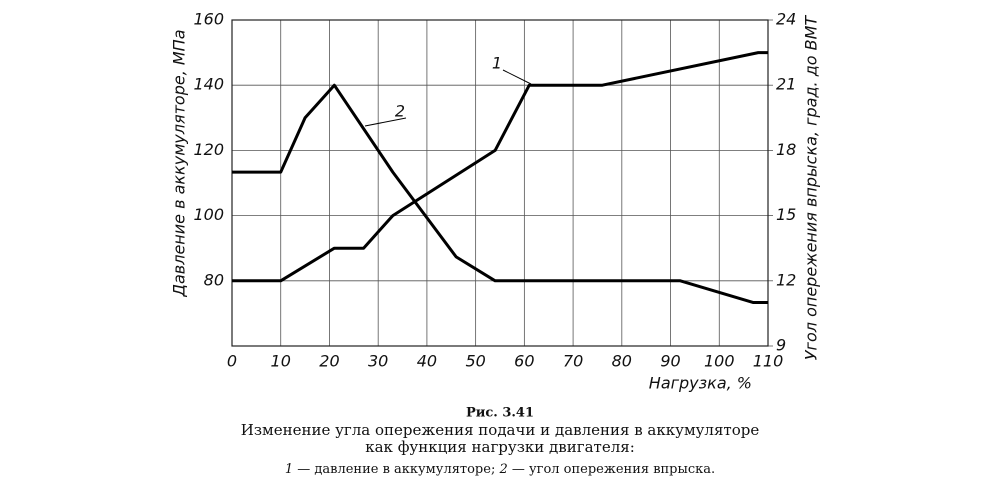  Describe the element at coordinates (427, 361) in the screenshot. I see `x-tick-label: 40` at that location.